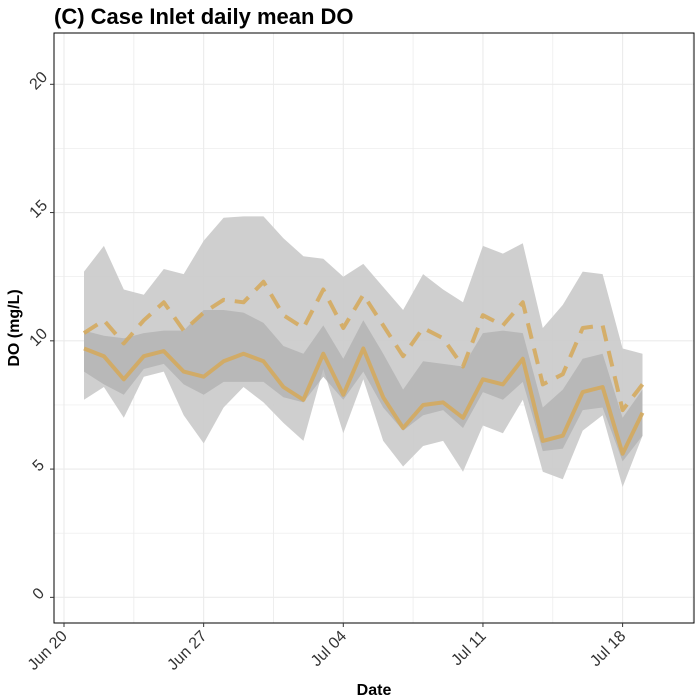  Describe the element at coordinates (374, 690) in the screenshot. I see `x-axis-title: Date` at that location.